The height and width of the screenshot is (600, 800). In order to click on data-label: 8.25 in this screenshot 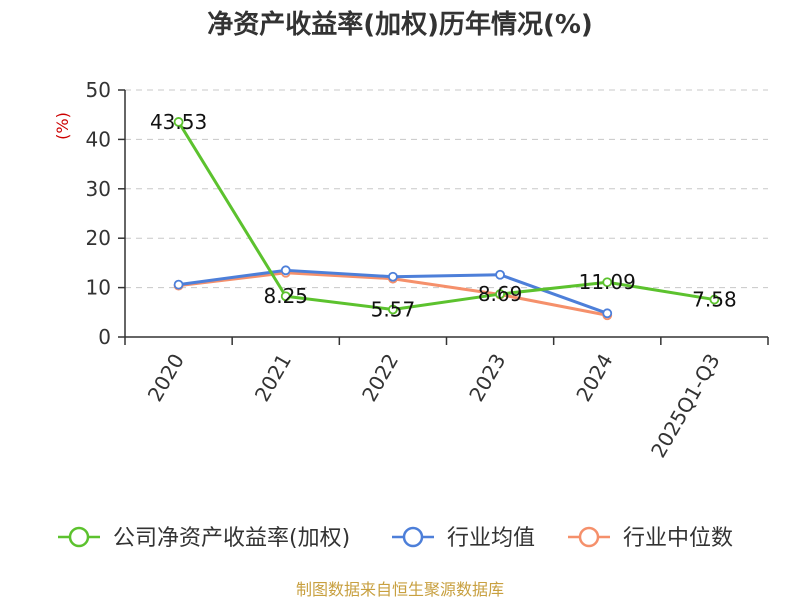, I will do `click(285, 296)`.